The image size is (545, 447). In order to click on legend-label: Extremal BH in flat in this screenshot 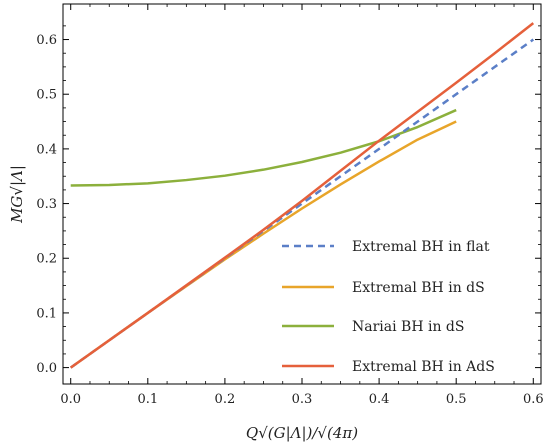, I will do `click(421, 247)`.